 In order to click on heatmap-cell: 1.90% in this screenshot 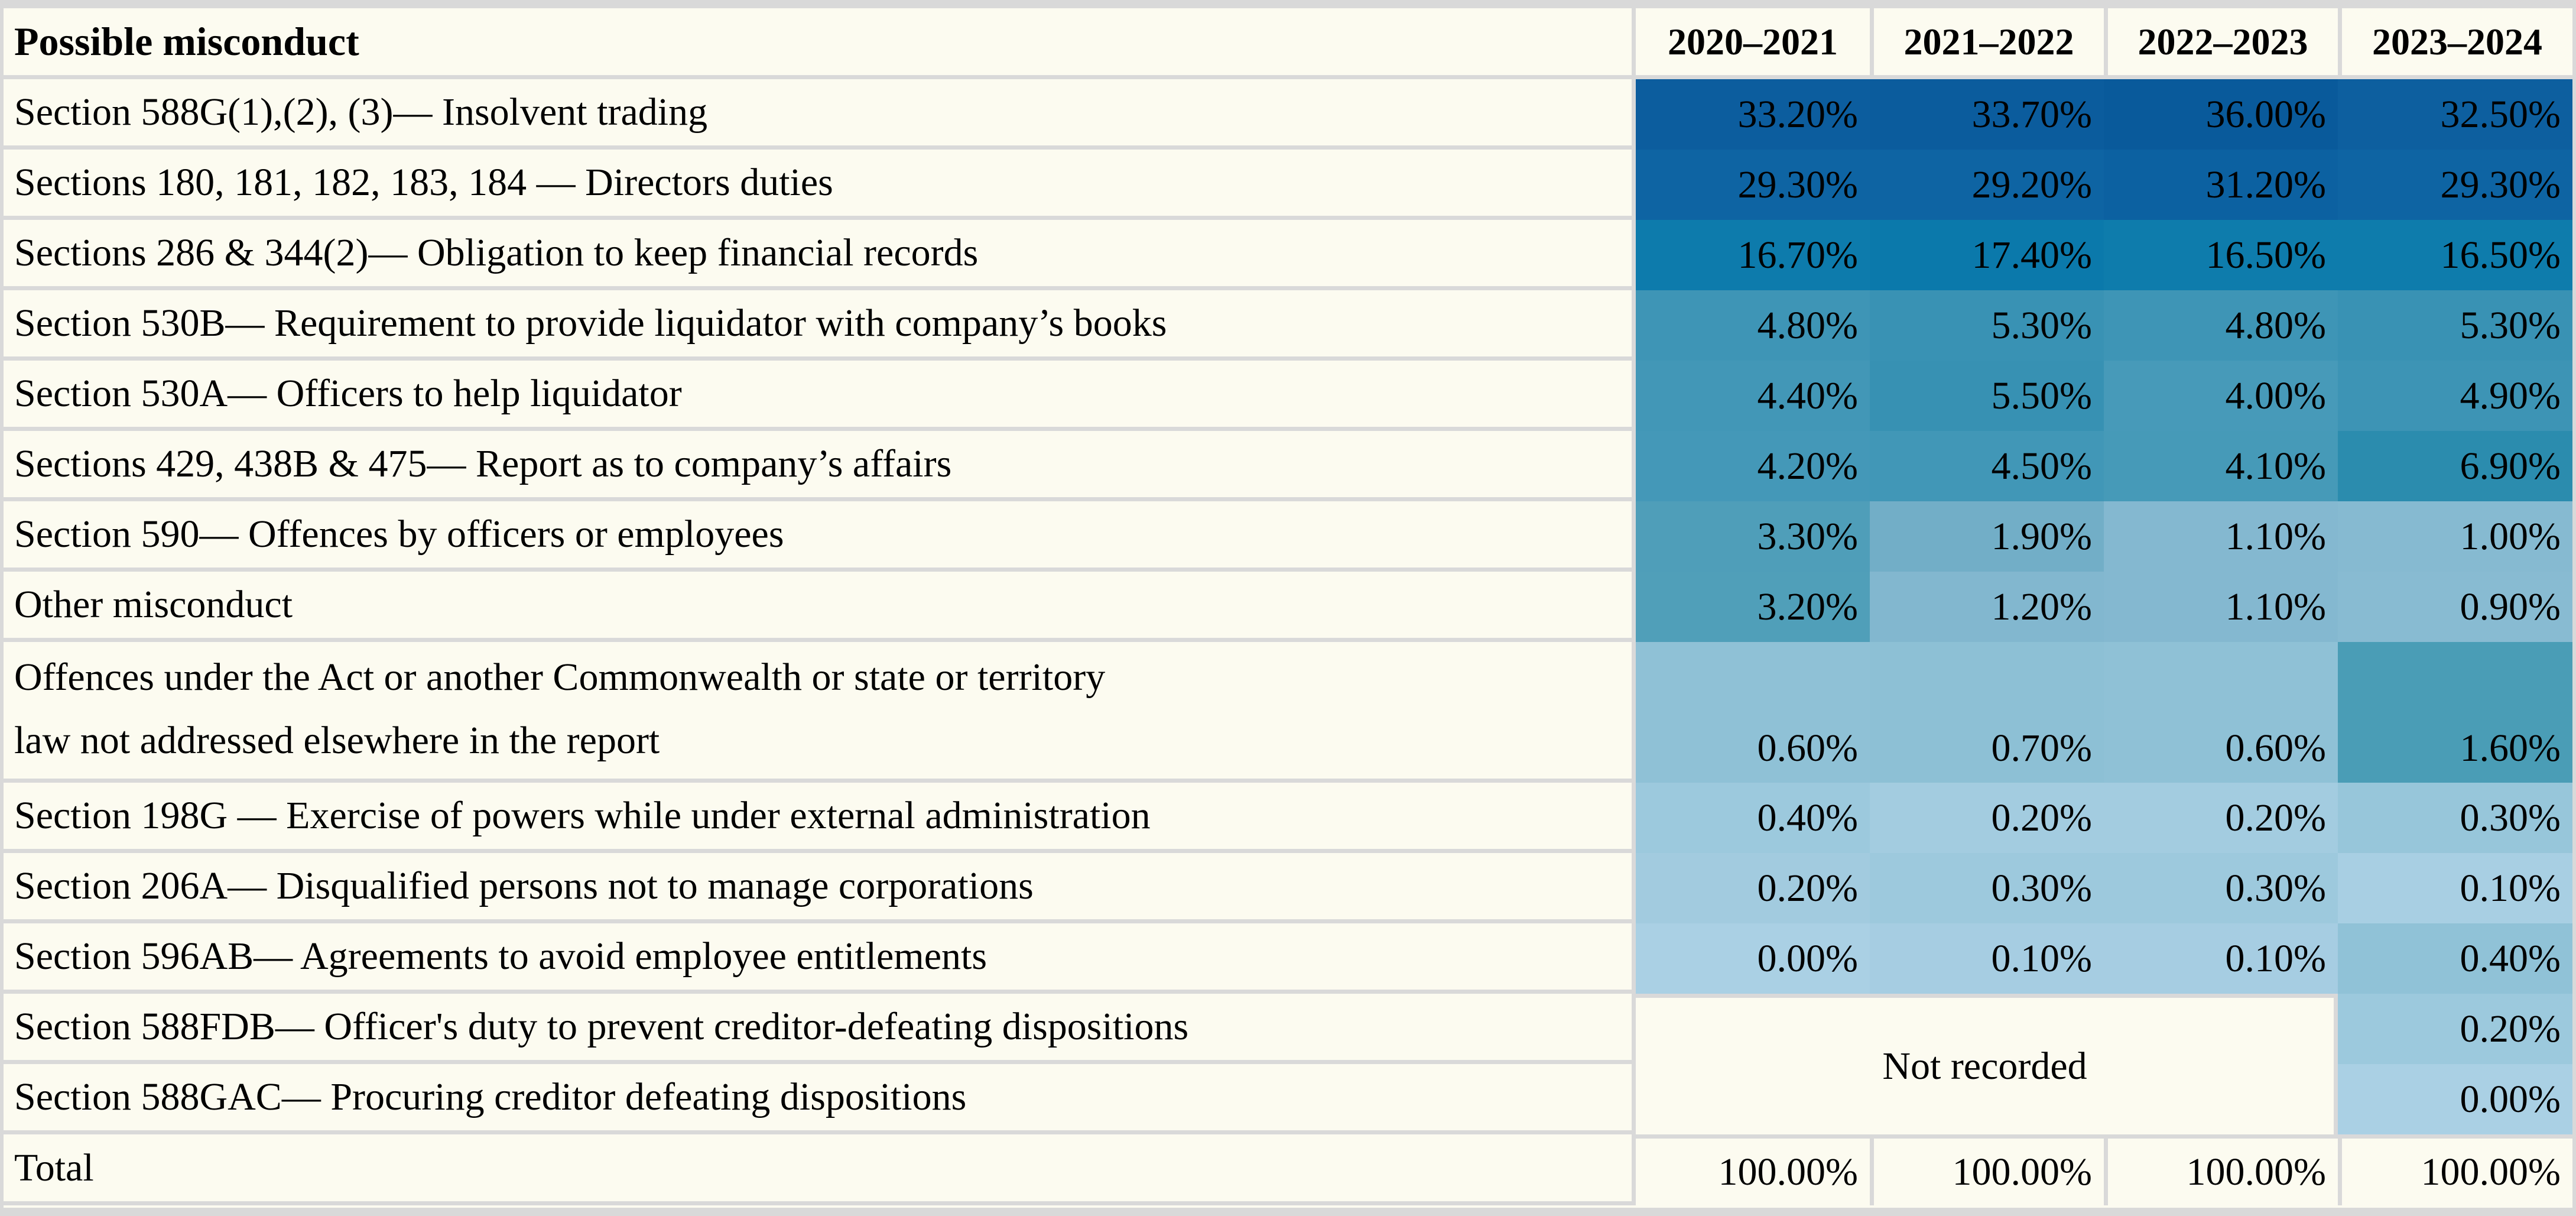, I will do `click(1987, 536)`.